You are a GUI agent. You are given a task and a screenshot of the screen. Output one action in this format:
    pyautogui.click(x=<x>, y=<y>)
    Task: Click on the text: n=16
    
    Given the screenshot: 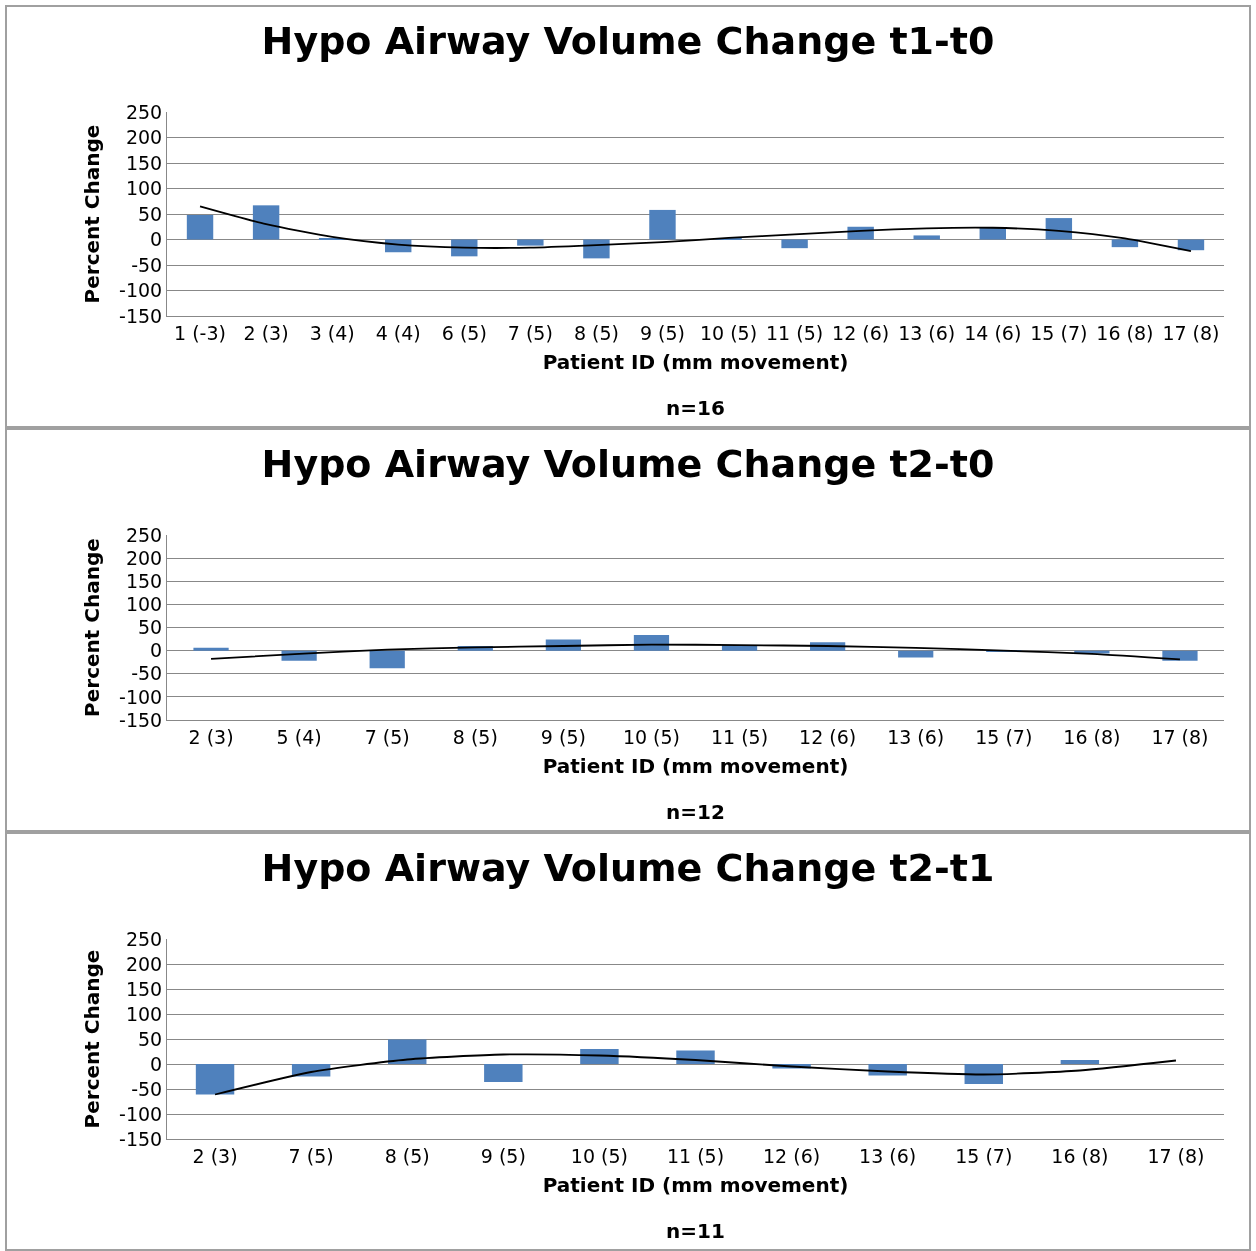 What is the action you would take?
    pyautogui.click(x=695, y=408)
    